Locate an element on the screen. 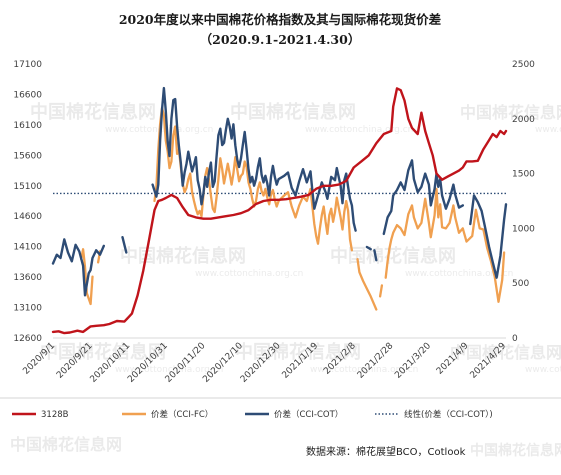 This screenshot has height=475, width=561. left-tick-label: 14600 is located at coordinates (27, 217).